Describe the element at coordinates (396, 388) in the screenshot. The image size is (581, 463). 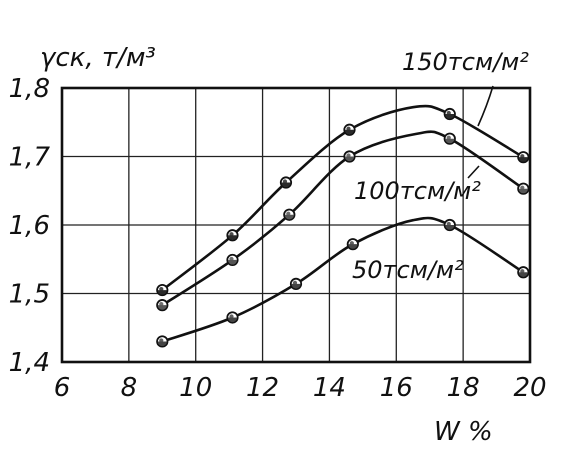
I see `x-tick-label: 16` at that location.